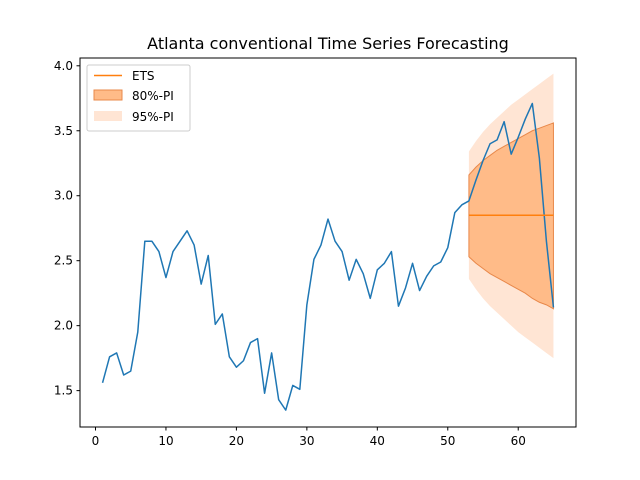  Describe the element at coordinates (67, 228) in the screenshot. I see `y-axis: 1.5 2.0 2.5 3.0 3.5 4.0` at that location.